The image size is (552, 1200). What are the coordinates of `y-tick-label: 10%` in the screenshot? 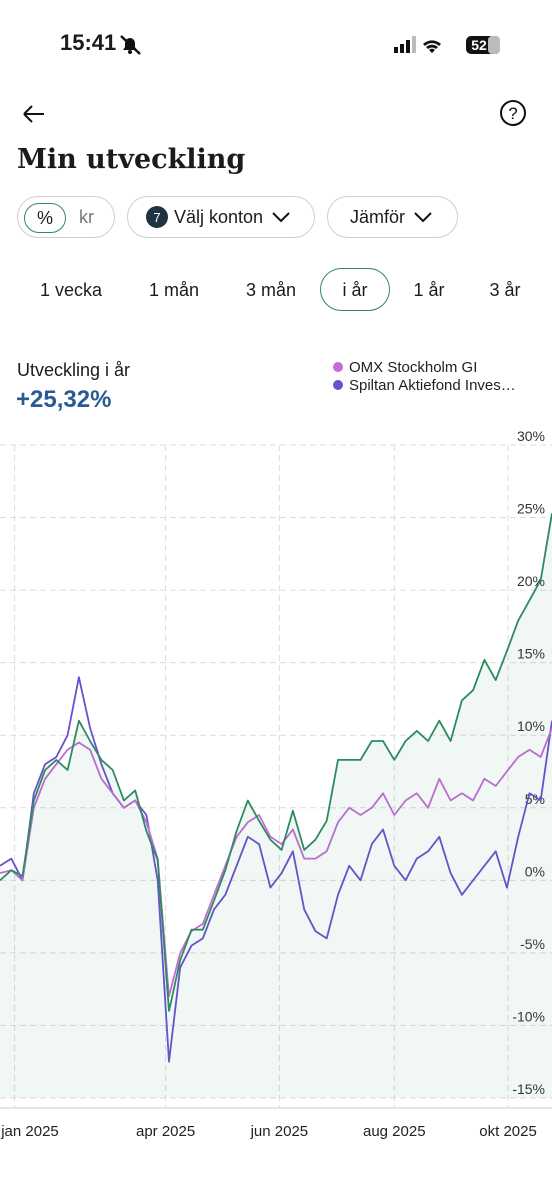 It's located at (531, 726).